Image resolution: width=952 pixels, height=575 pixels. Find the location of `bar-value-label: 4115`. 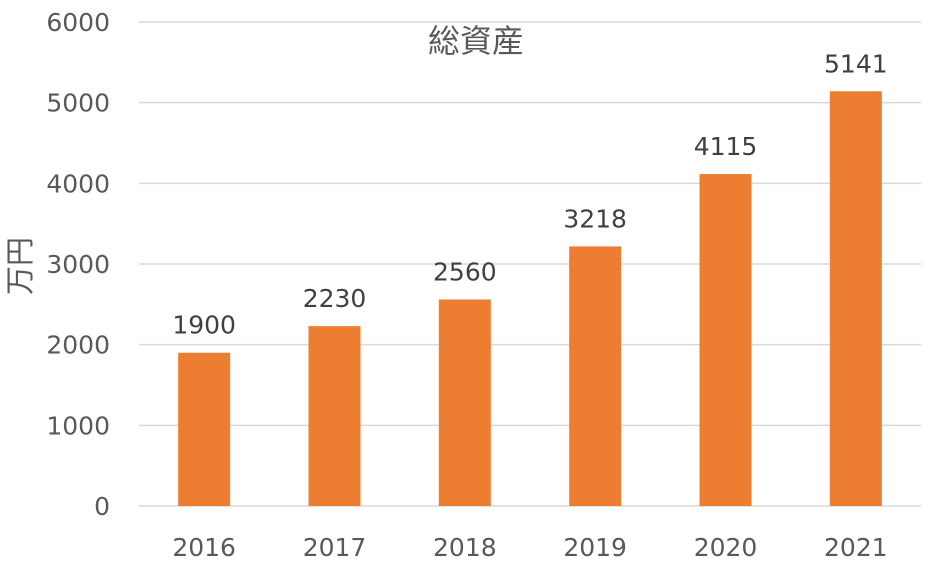

bar-value-label: 4115 is located at coordinates (726, 146).